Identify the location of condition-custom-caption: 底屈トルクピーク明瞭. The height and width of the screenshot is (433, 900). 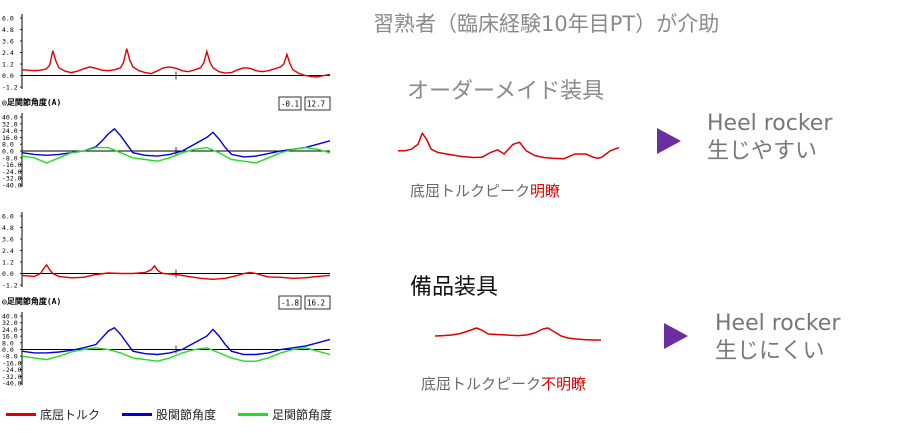
(485, 190).